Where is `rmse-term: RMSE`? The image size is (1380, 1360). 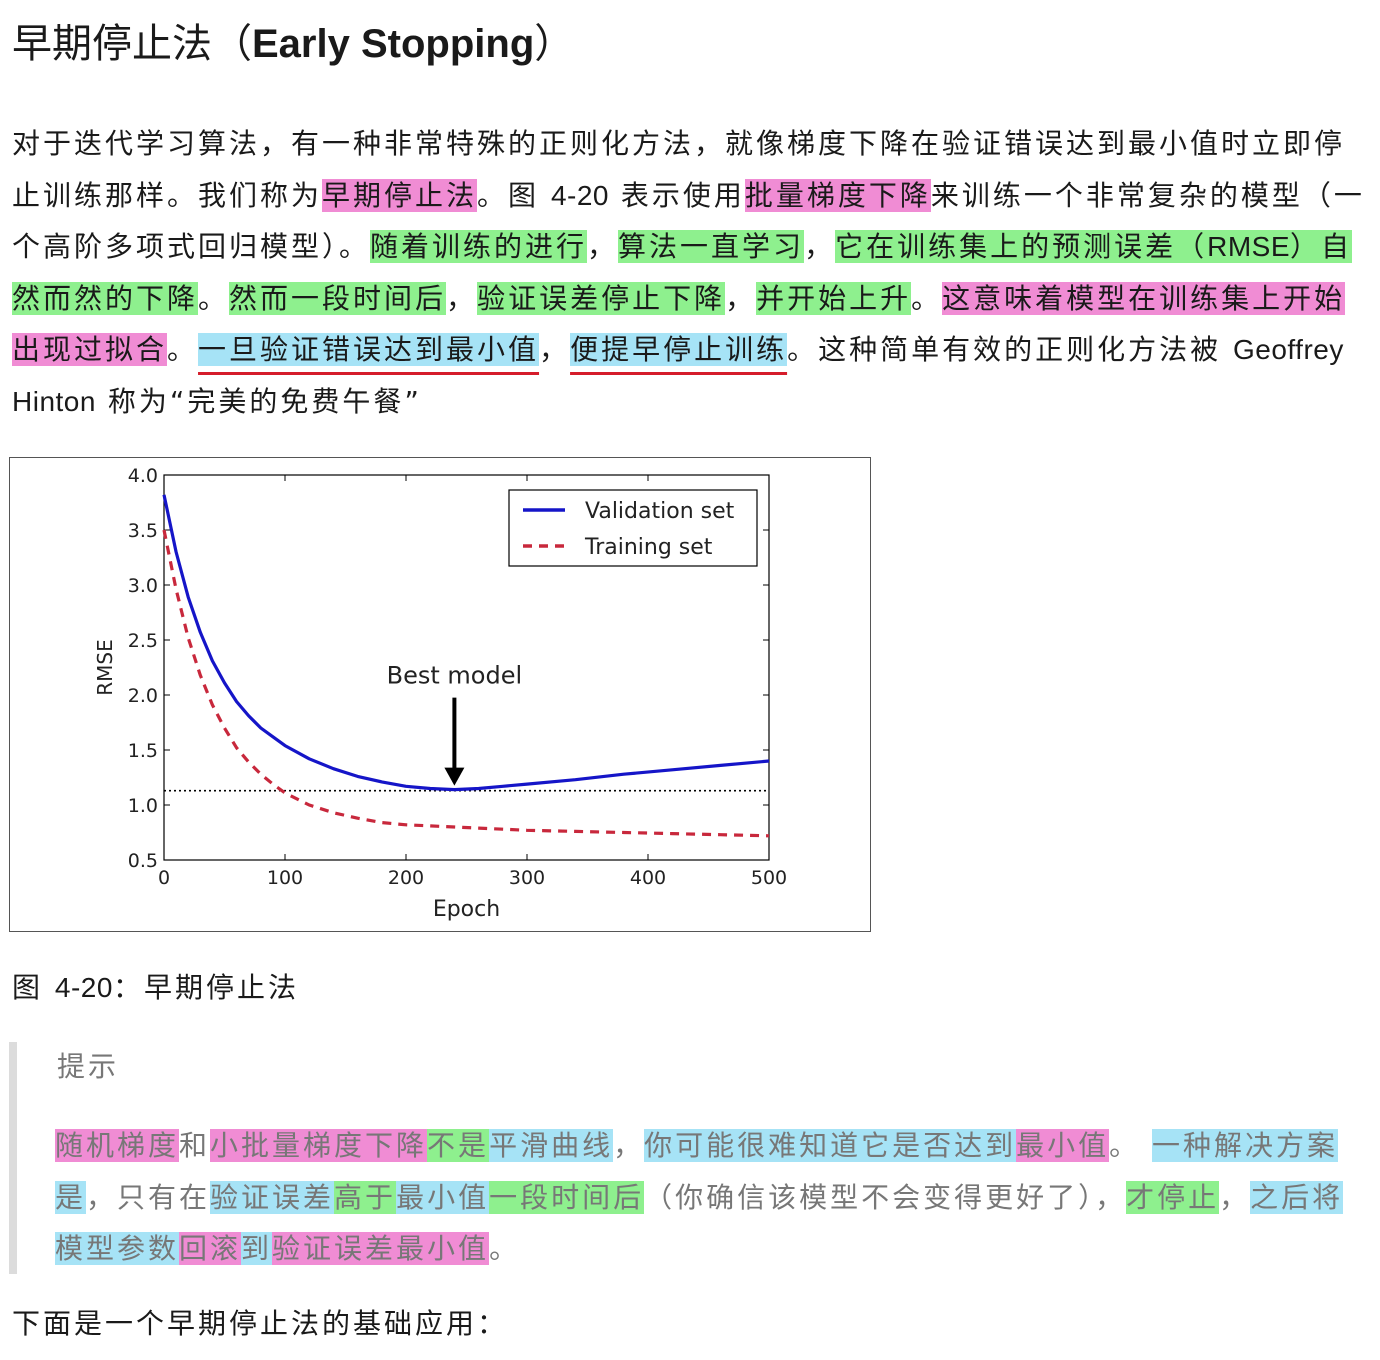 rmse-term: RMSE is located at coordinates (1248, 246).